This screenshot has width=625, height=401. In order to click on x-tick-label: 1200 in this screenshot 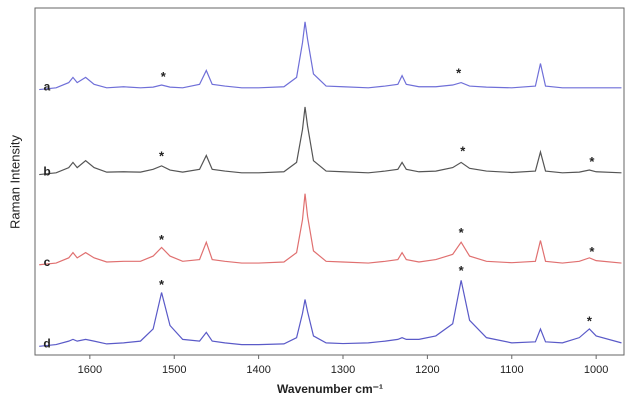, I will do `click(427, 370)`.